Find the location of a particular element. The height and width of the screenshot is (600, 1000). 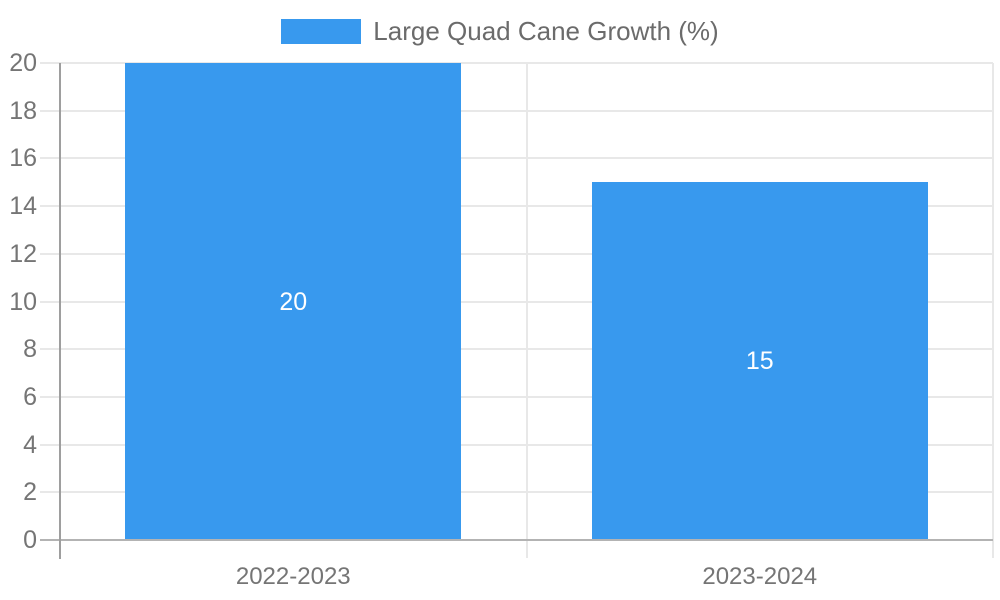

y-axis-label-14: 14 is located at coordinates (23, 206).